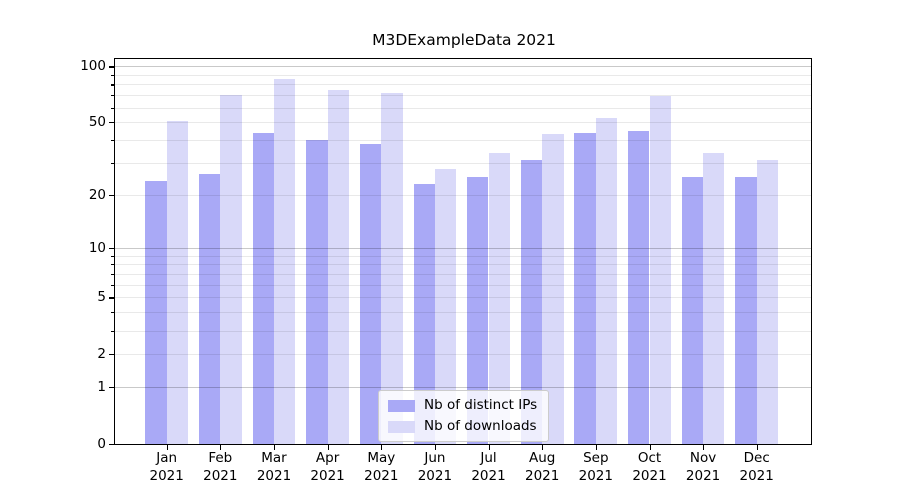  Describe the element at coordinates (382, 447) in the screenshot. I see `x-tick-may` at that location.